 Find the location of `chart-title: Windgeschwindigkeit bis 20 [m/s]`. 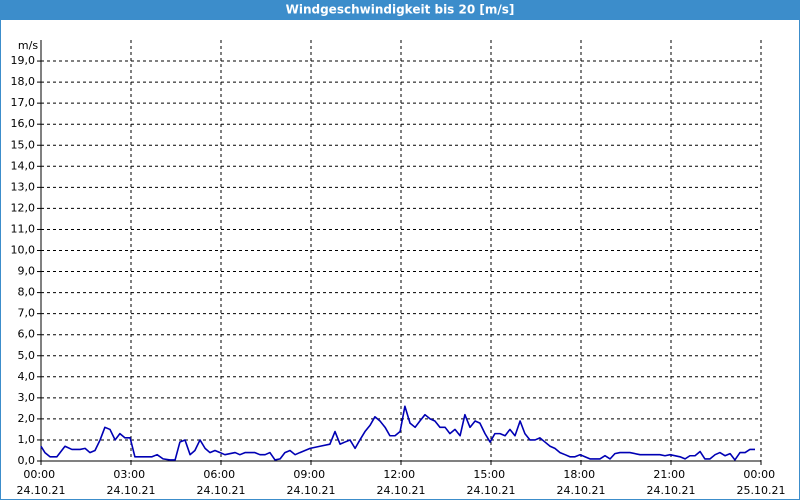

chart-title: Windgeschwindigkeit bis 20 [m/s] is located at coordinates (400, 10).